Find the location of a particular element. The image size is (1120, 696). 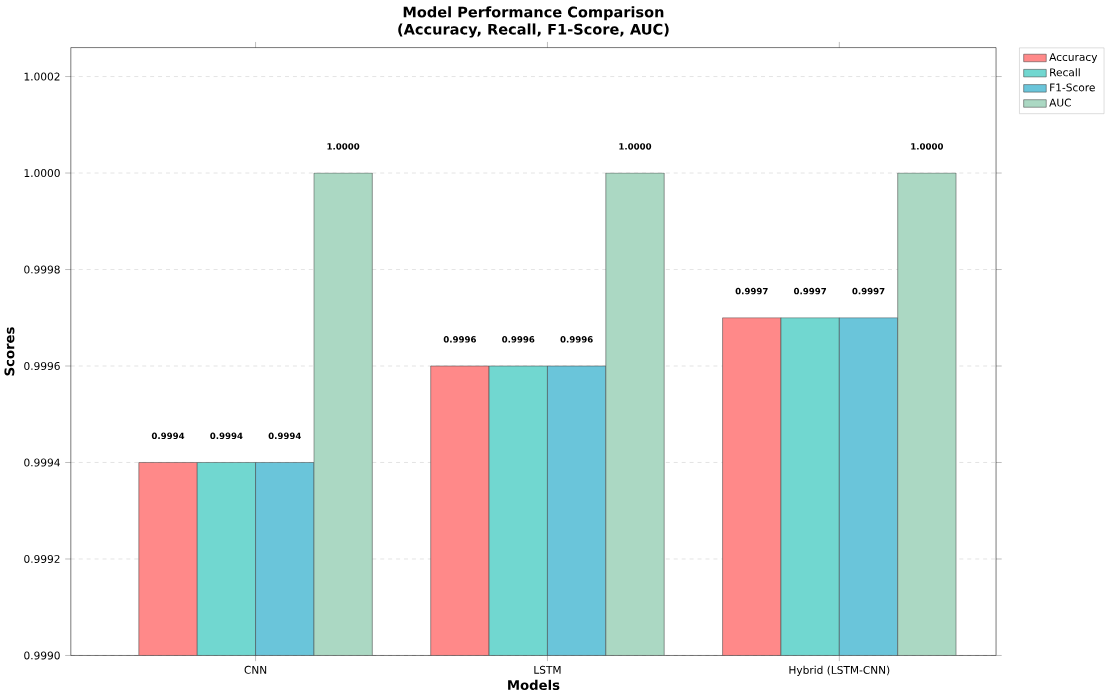

x-tick-label: Hybrid (LSTM-CNN) is located at coordinates (839, 670).